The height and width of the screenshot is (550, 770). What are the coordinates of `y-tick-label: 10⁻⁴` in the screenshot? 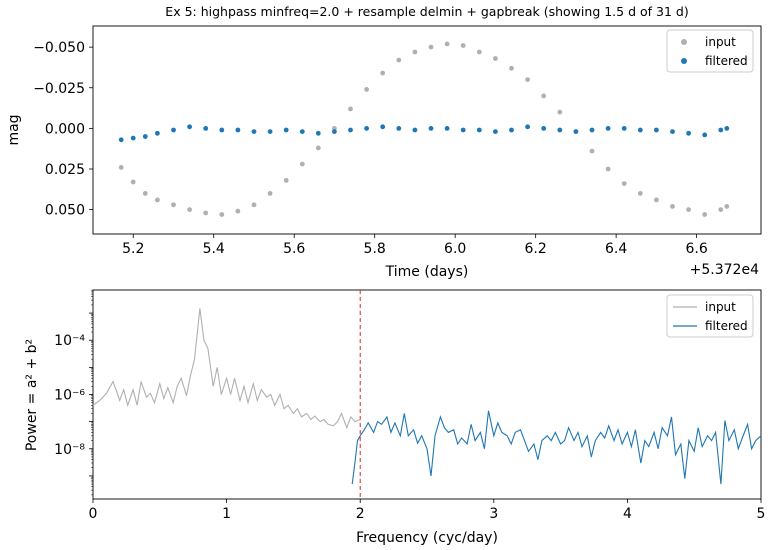 It's located at (69, 341).